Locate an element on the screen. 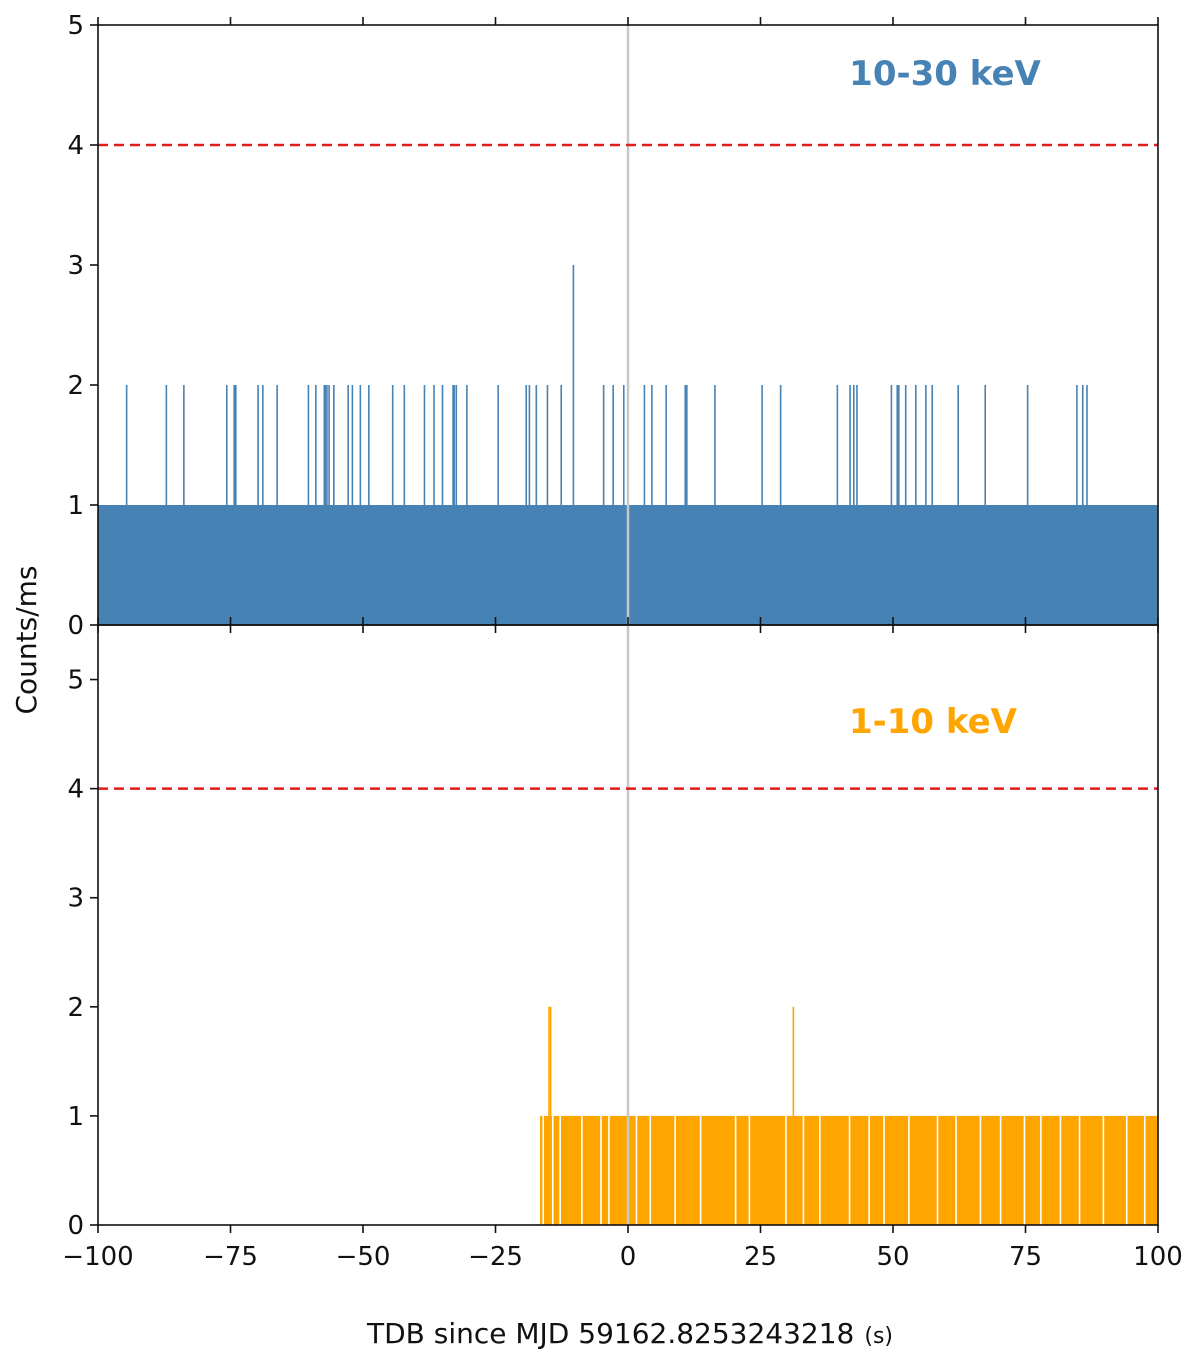  energy-band-label: 1-10 keV is located at coordinates (933, 722).